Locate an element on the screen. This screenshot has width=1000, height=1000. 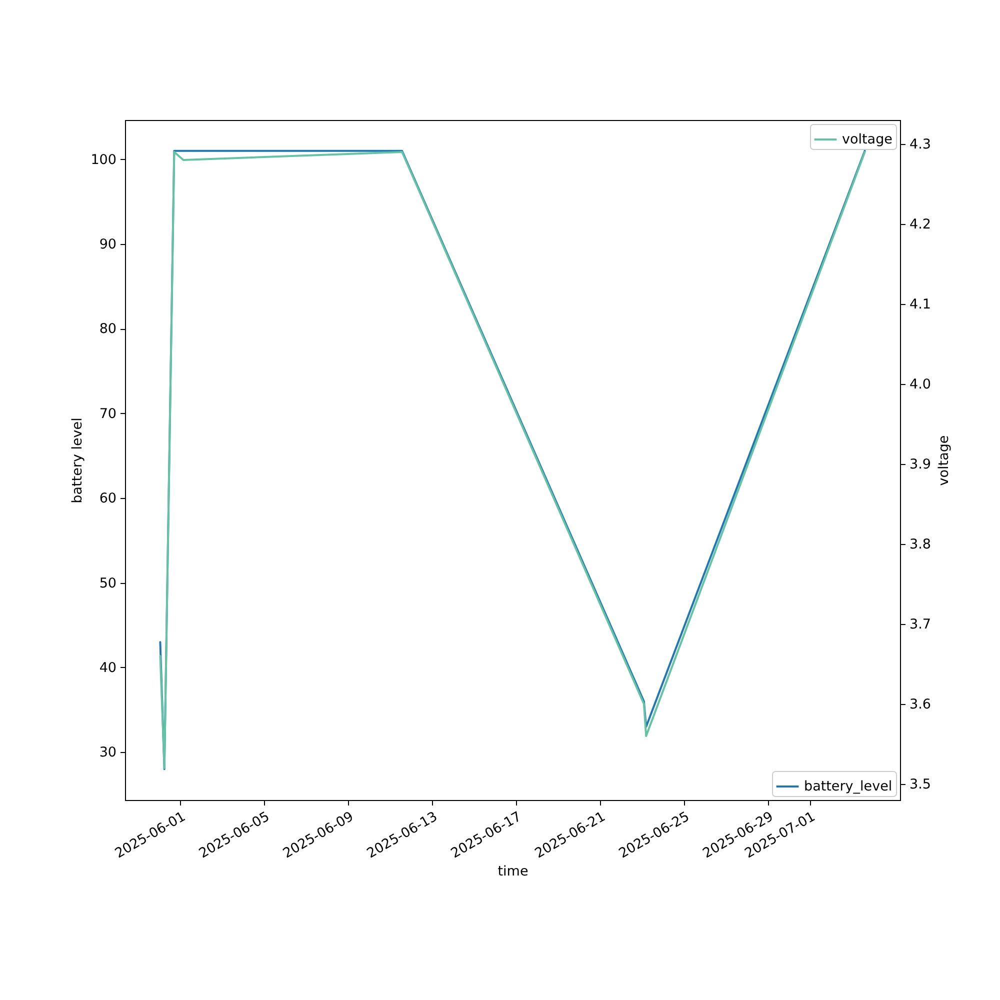
y-tick-label: 30 is located at coordinates (107, 752).